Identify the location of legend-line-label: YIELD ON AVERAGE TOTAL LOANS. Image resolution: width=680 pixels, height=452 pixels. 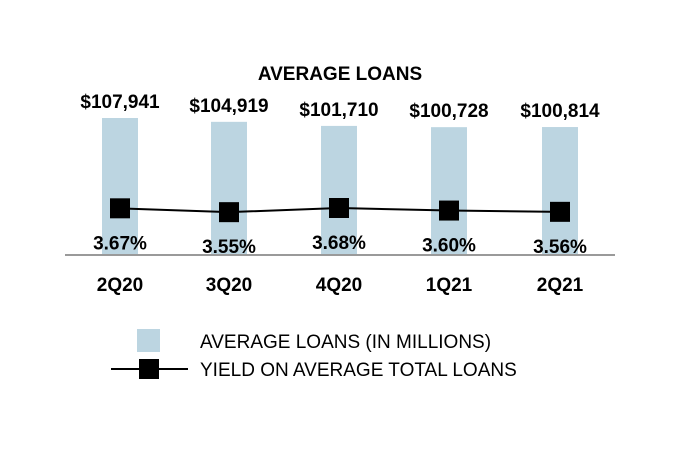
(358, 370).